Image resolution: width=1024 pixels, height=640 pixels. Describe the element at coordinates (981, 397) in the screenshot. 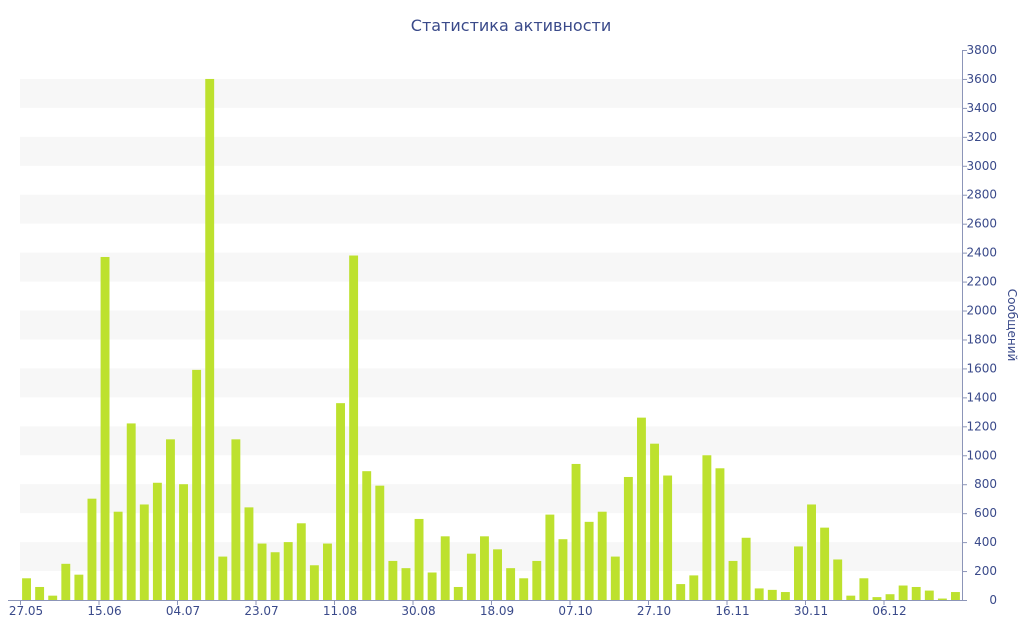

I see `y-tick-label: 1400` at that location.